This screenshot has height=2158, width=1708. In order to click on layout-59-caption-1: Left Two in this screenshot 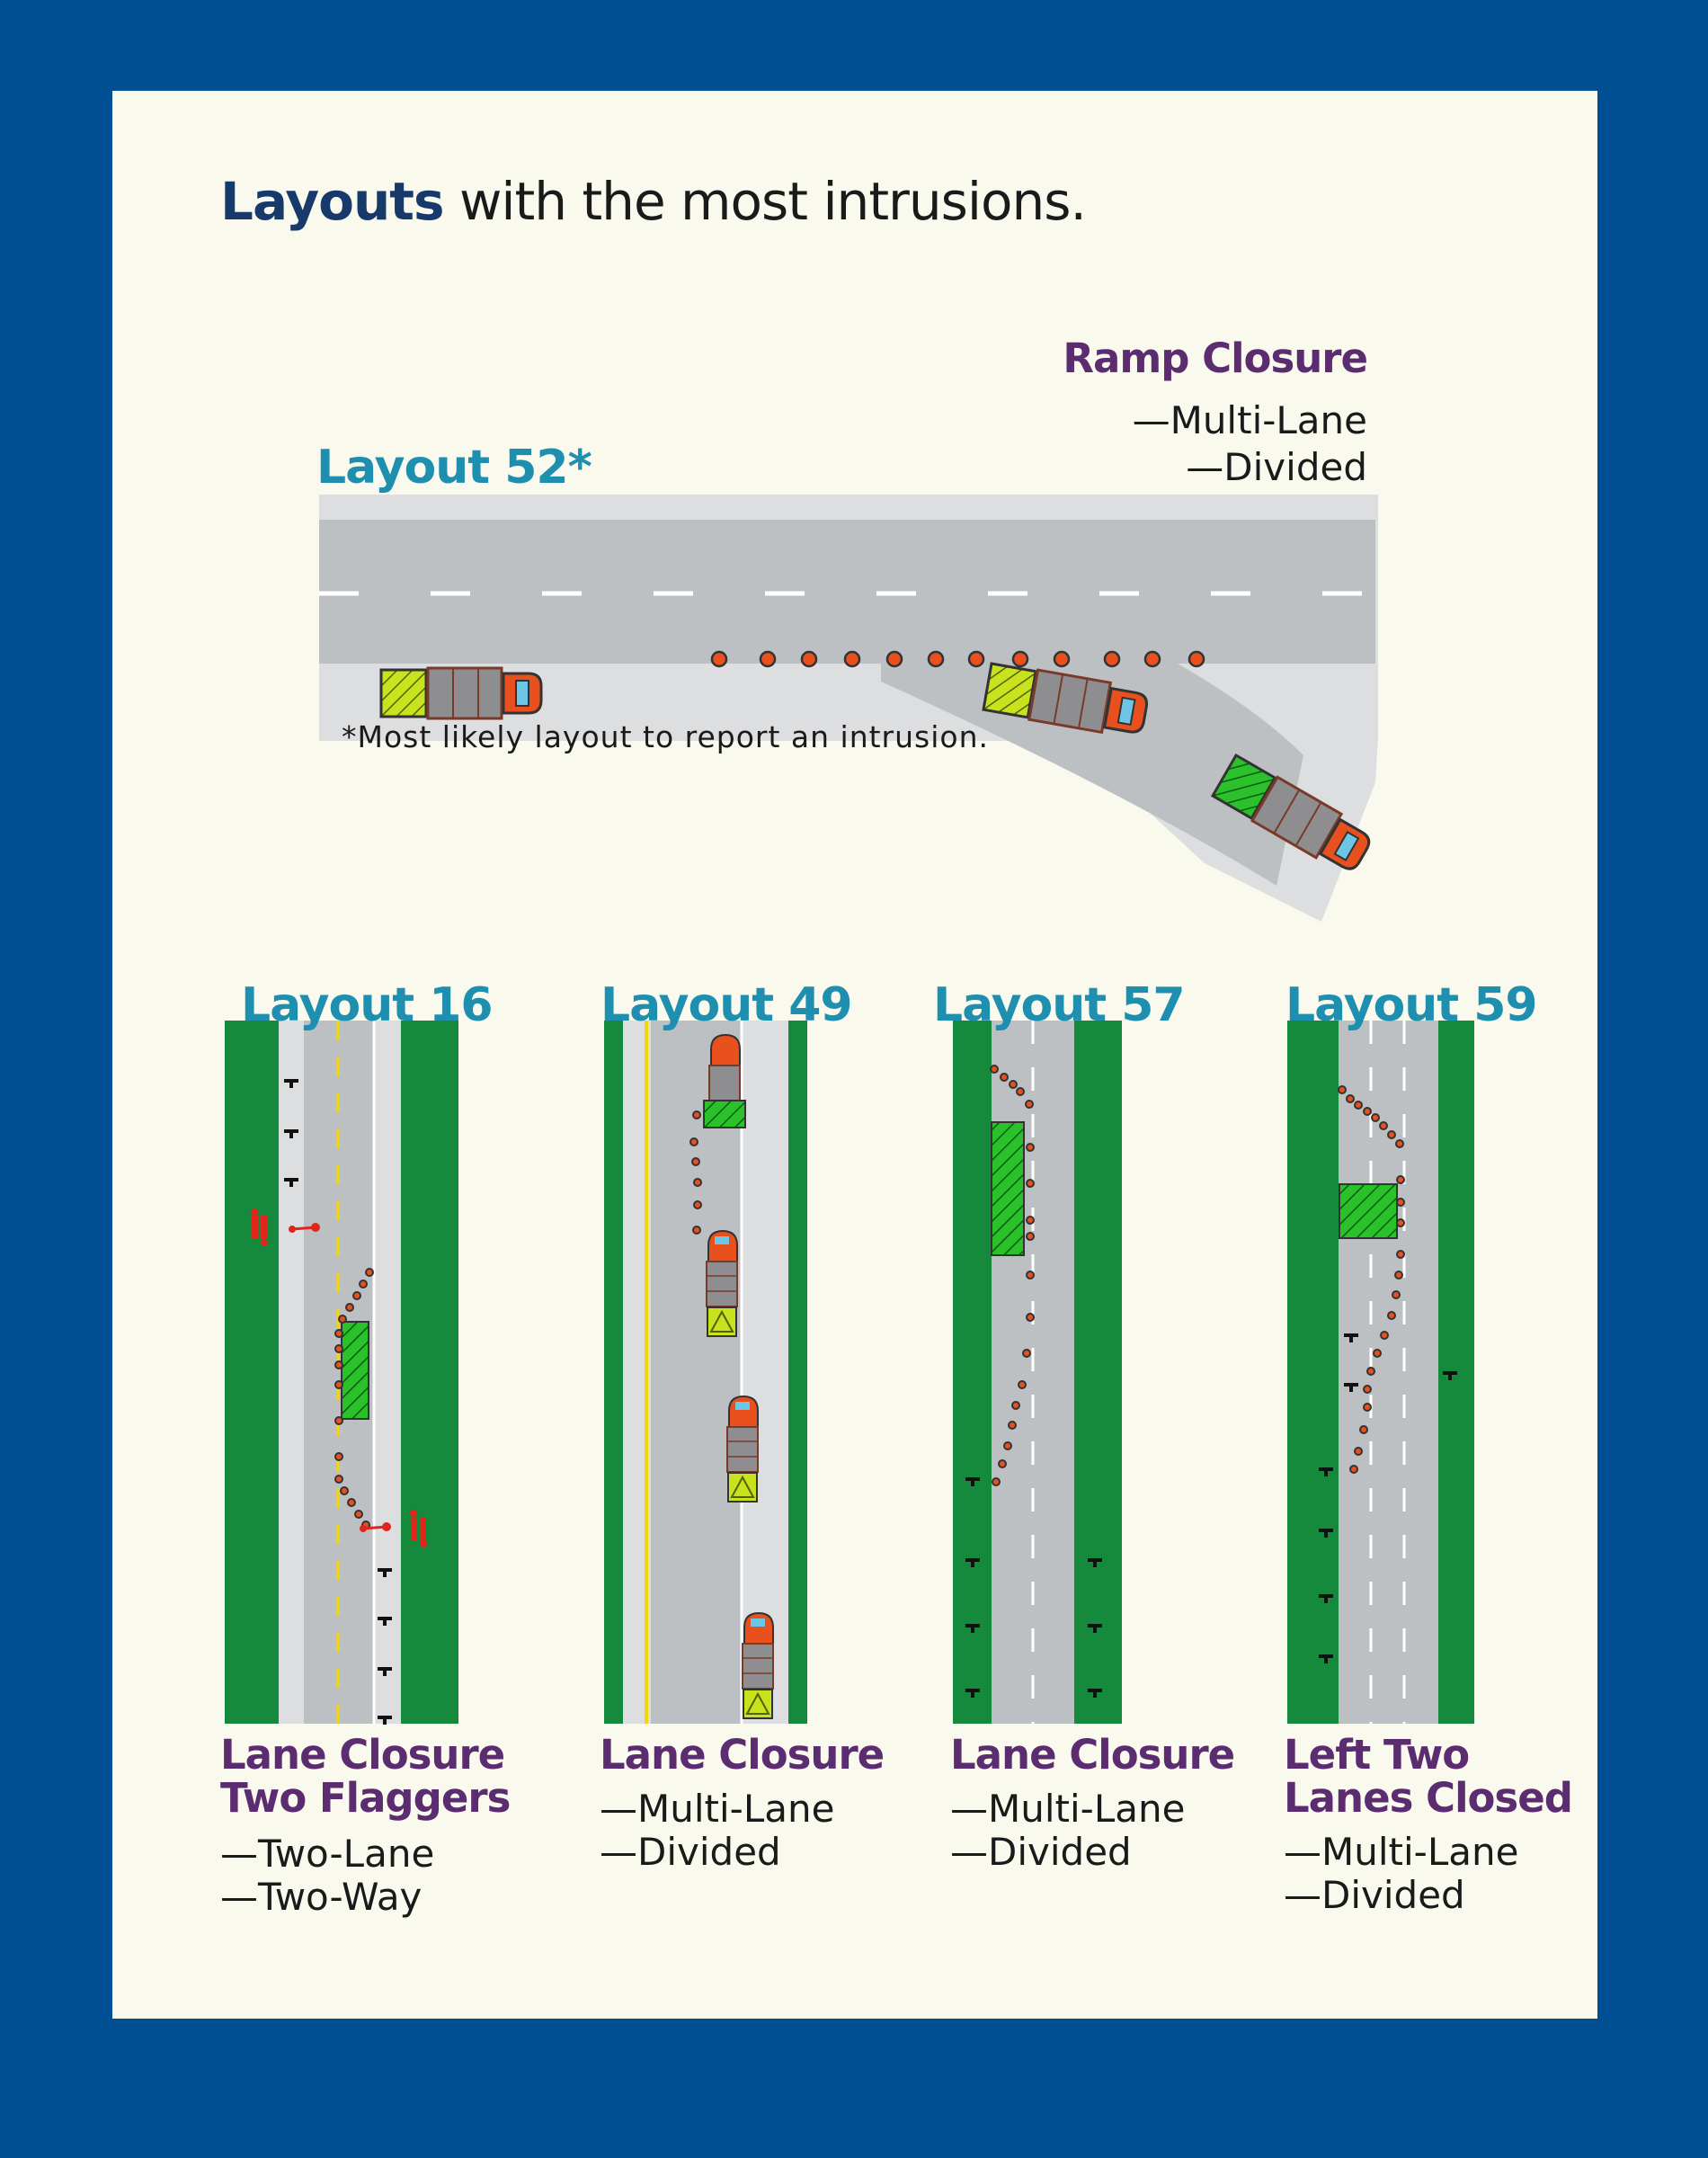, I will do `click(1377, 1755)`.